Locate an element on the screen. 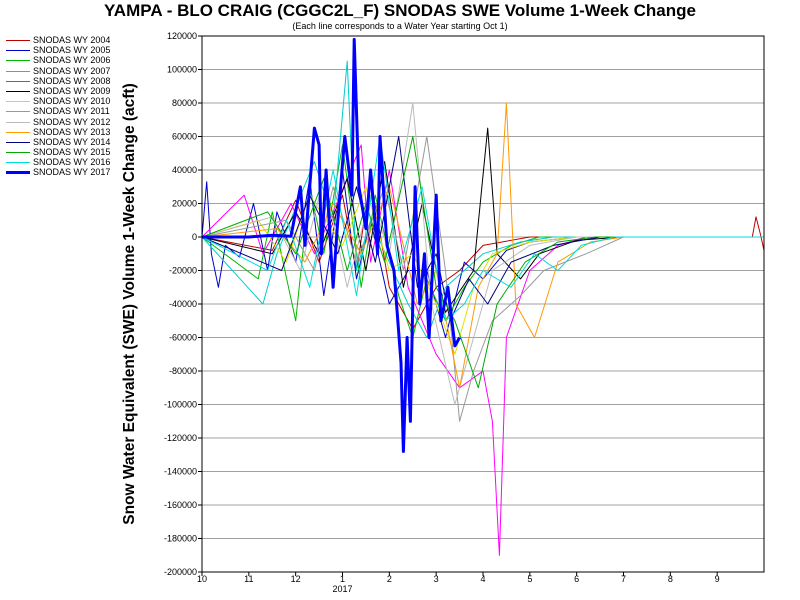 The image size is (800, 600). legend-item: SNODAS WY 2009 is located at coordinates (67, 91).